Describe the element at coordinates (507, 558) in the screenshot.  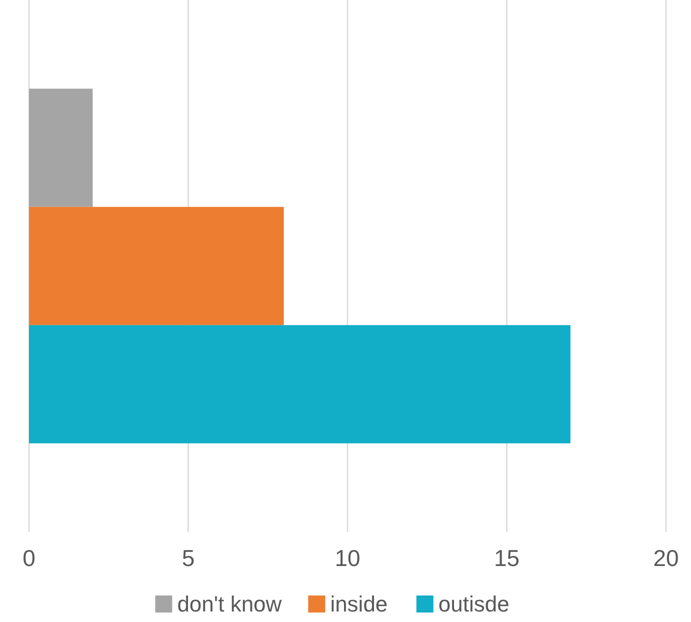
I see `x-tick-label: 15` at that location.